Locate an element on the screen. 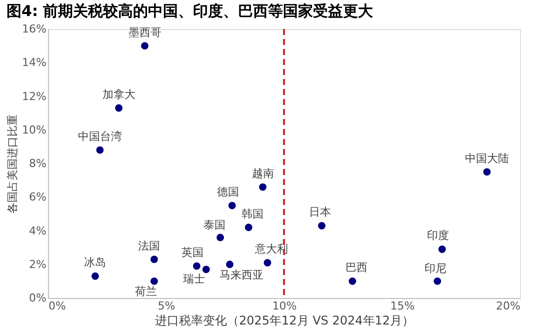  series-label: 德国 is located at coordinates (228, 192).